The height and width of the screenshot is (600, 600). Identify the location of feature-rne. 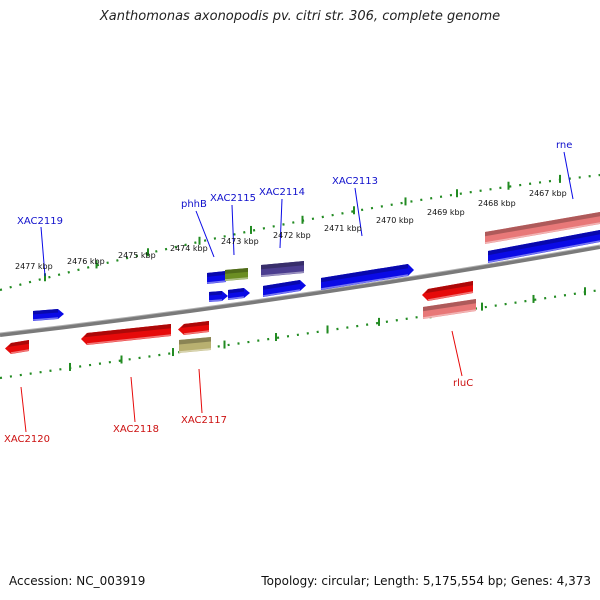
(543, 246).